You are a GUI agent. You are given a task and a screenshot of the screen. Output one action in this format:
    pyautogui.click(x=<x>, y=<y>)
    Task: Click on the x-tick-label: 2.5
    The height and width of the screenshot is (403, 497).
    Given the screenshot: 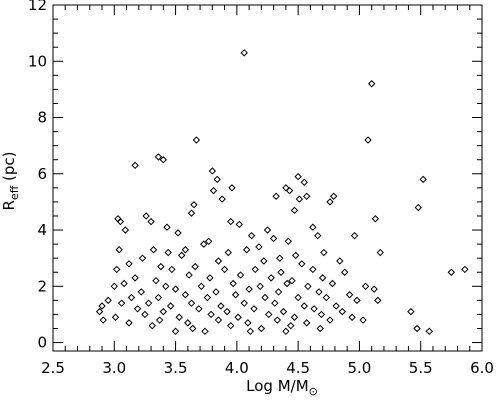 What is the action you would take?
    pyautogui.click(x=53, y=368)
    